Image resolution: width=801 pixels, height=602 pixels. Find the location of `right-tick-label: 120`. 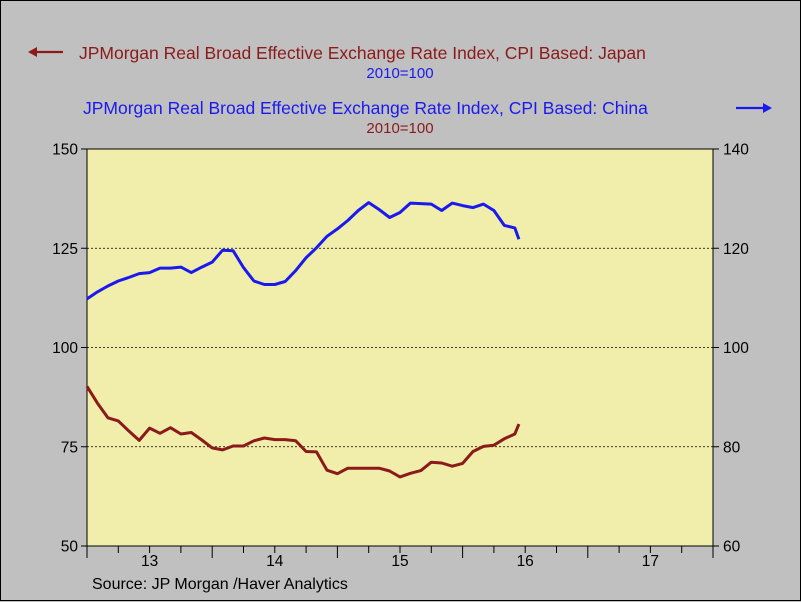

right-tick-label: 120 is located at coordinates (736, 249).